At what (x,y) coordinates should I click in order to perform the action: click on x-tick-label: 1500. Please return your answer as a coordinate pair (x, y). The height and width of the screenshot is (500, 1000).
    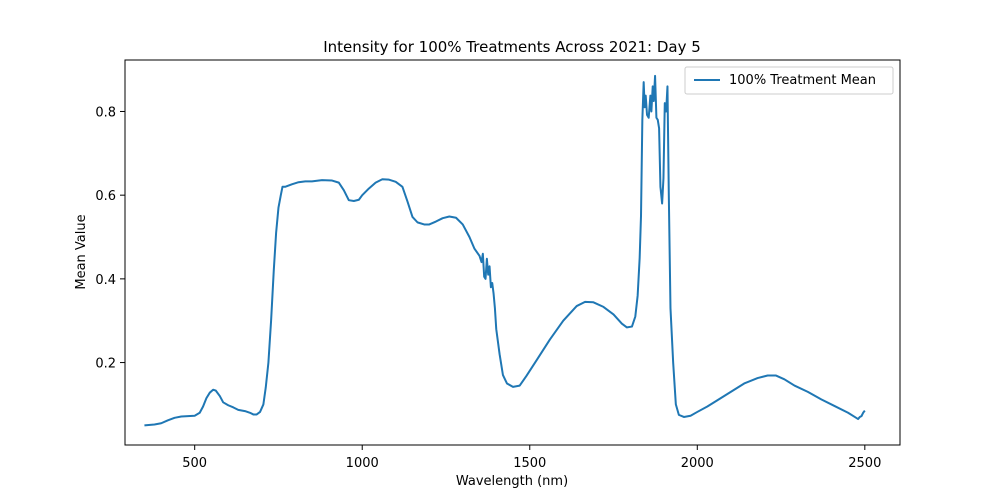
    Looking at the image, I should click on (529, 463).